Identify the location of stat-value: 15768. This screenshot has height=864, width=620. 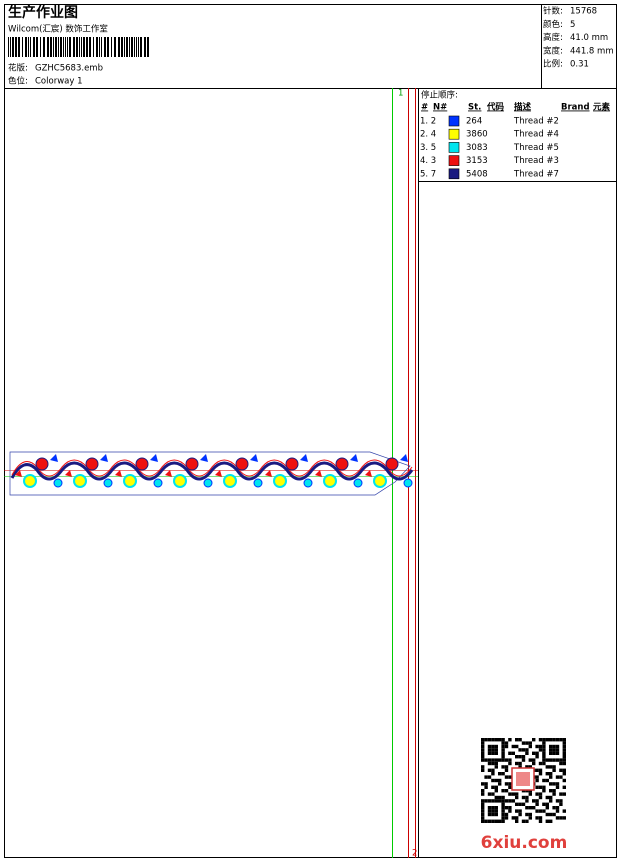
(583, 12).